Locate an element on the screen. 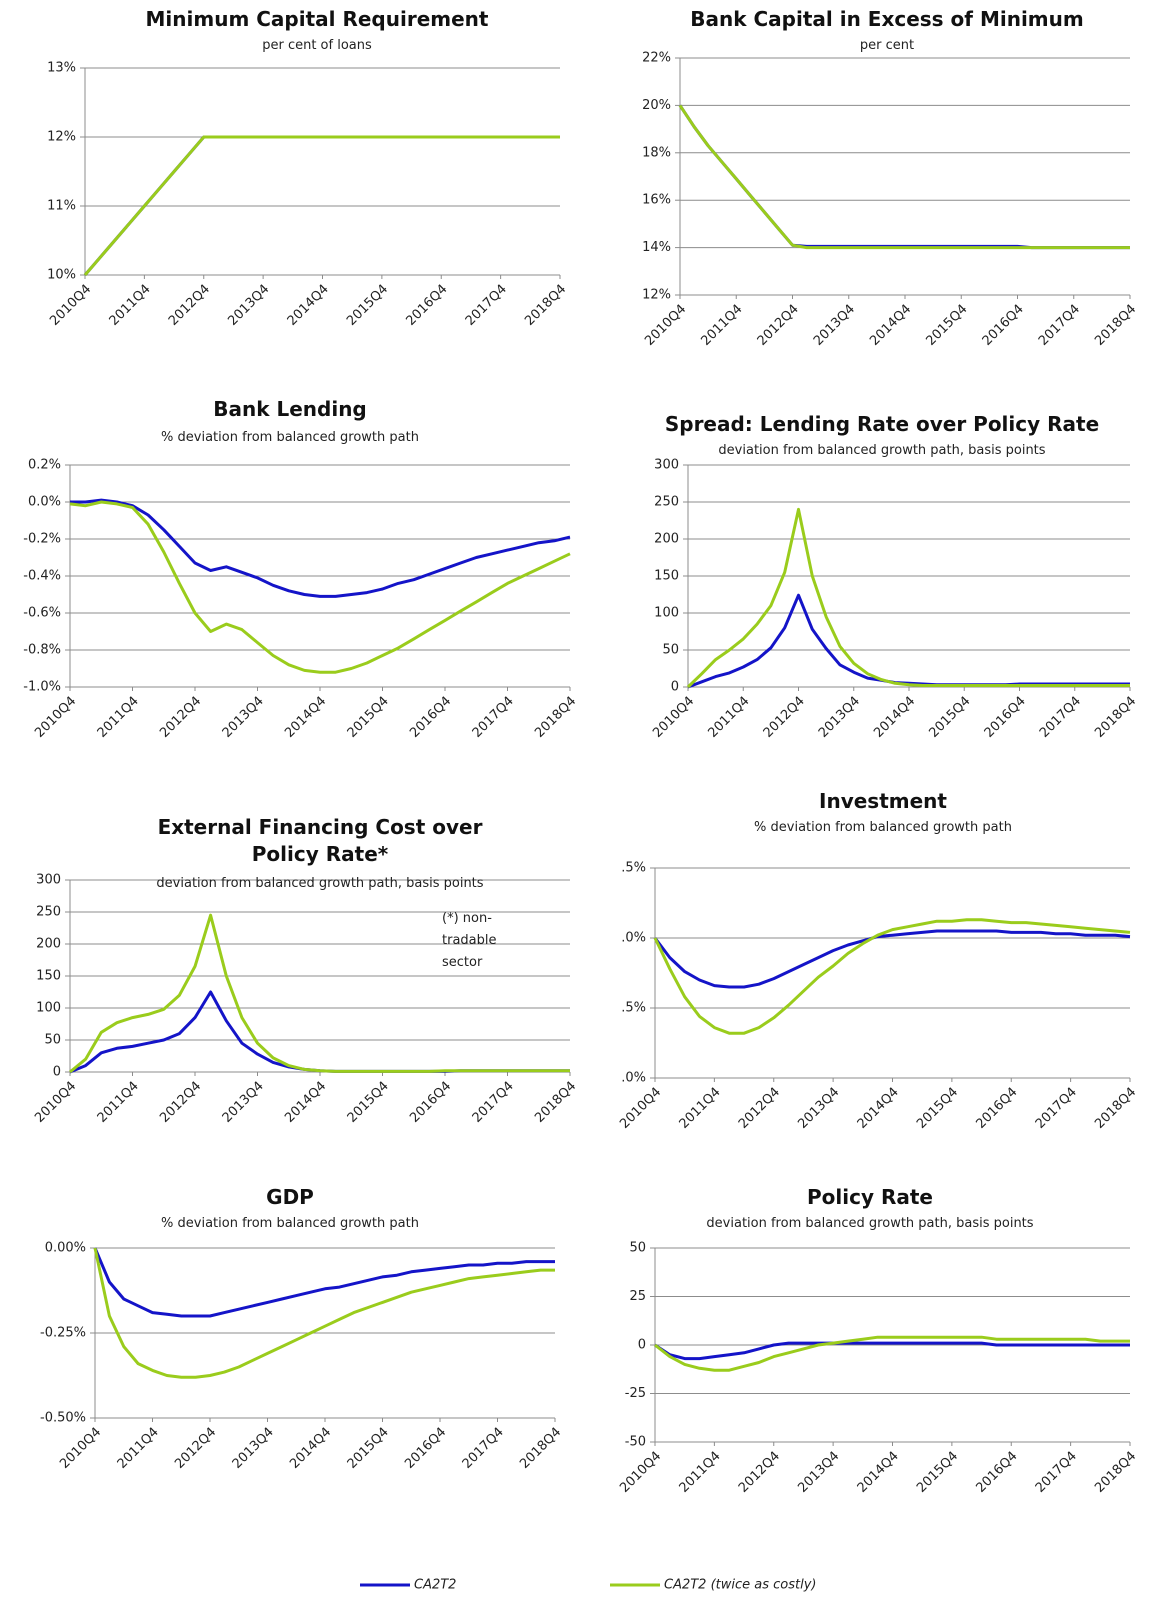  y-tick-label: 22% is located at coordinates (656, 58).